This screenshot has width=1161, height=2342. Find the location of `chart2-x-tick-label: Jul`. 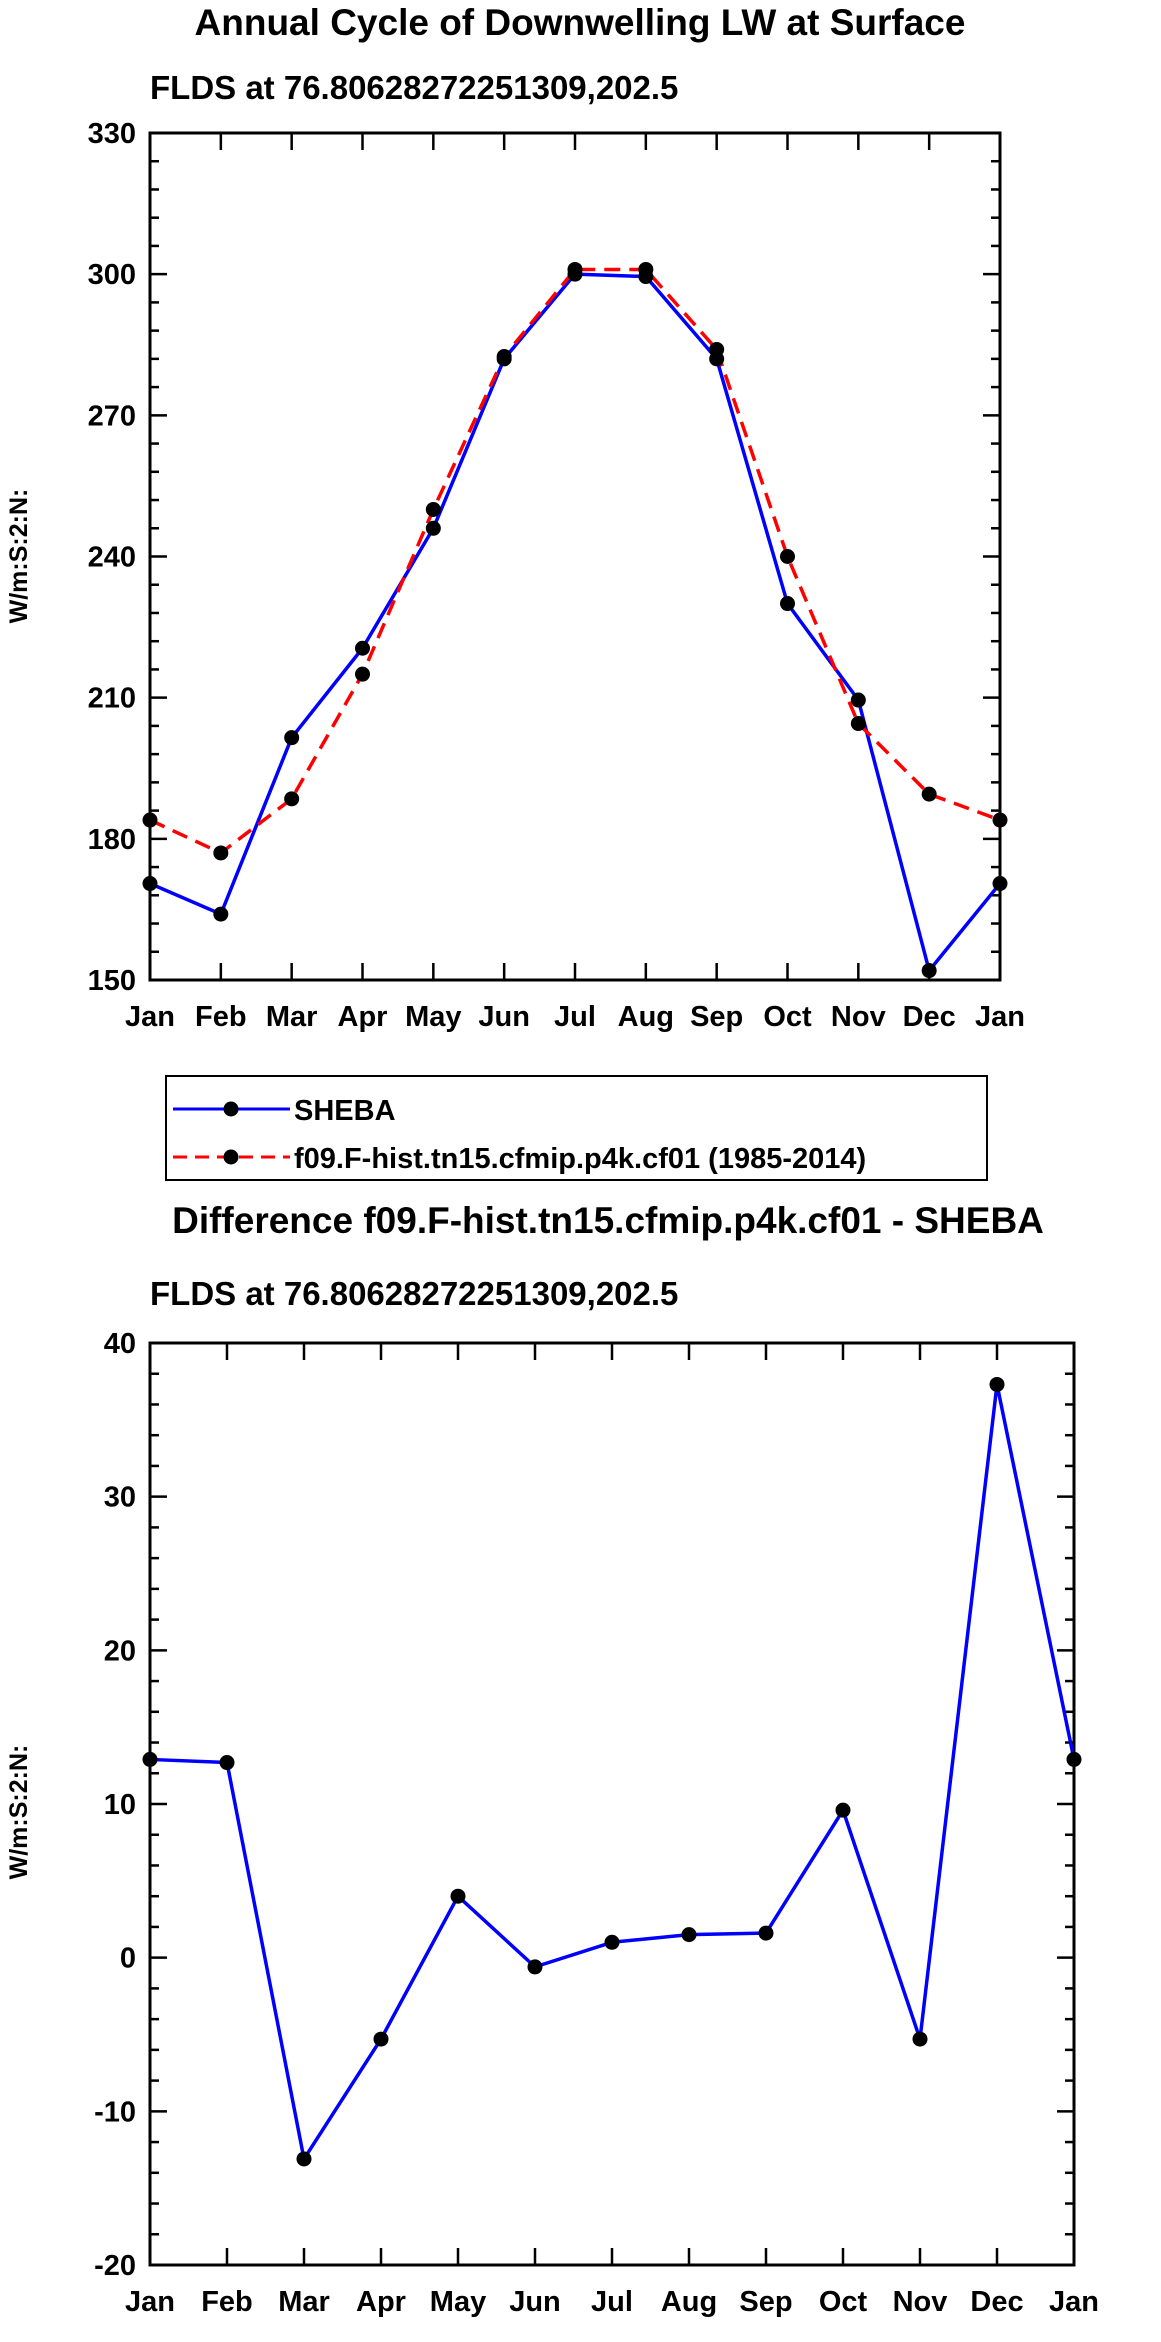

chart2-x-tick-label: Jul is located at coordinates (612, 2302).